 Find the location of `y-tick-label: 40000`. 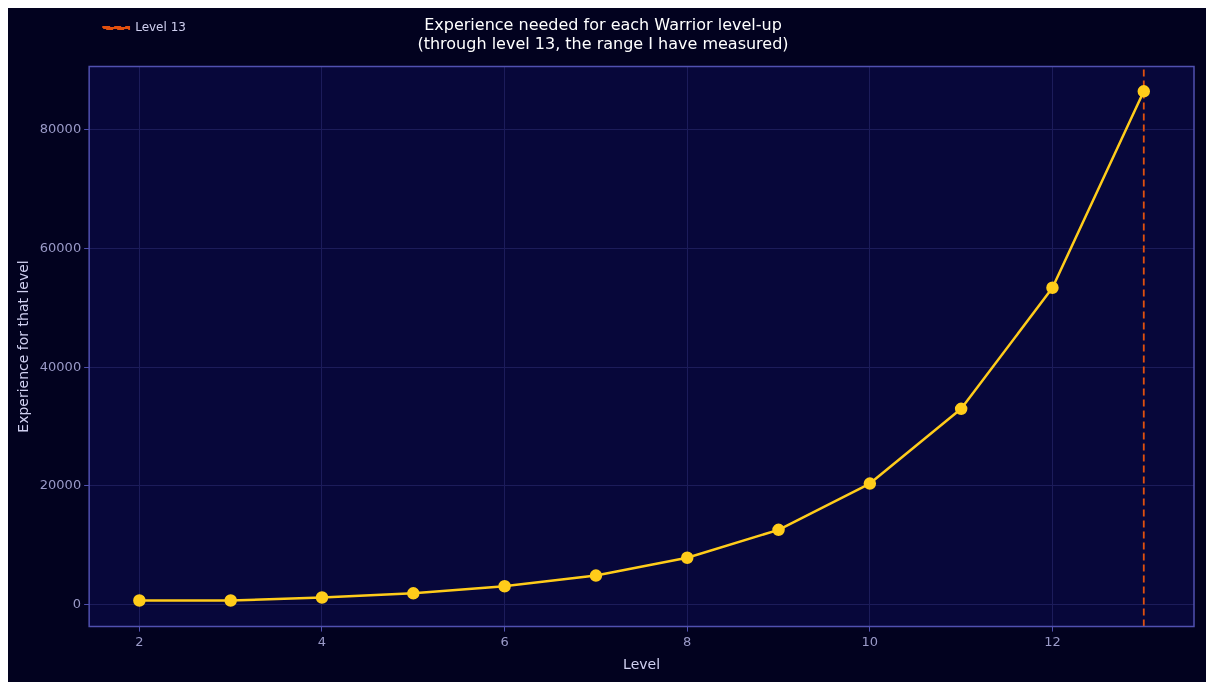

y-tick-label: 40000 is located at coordinates (60, 366).